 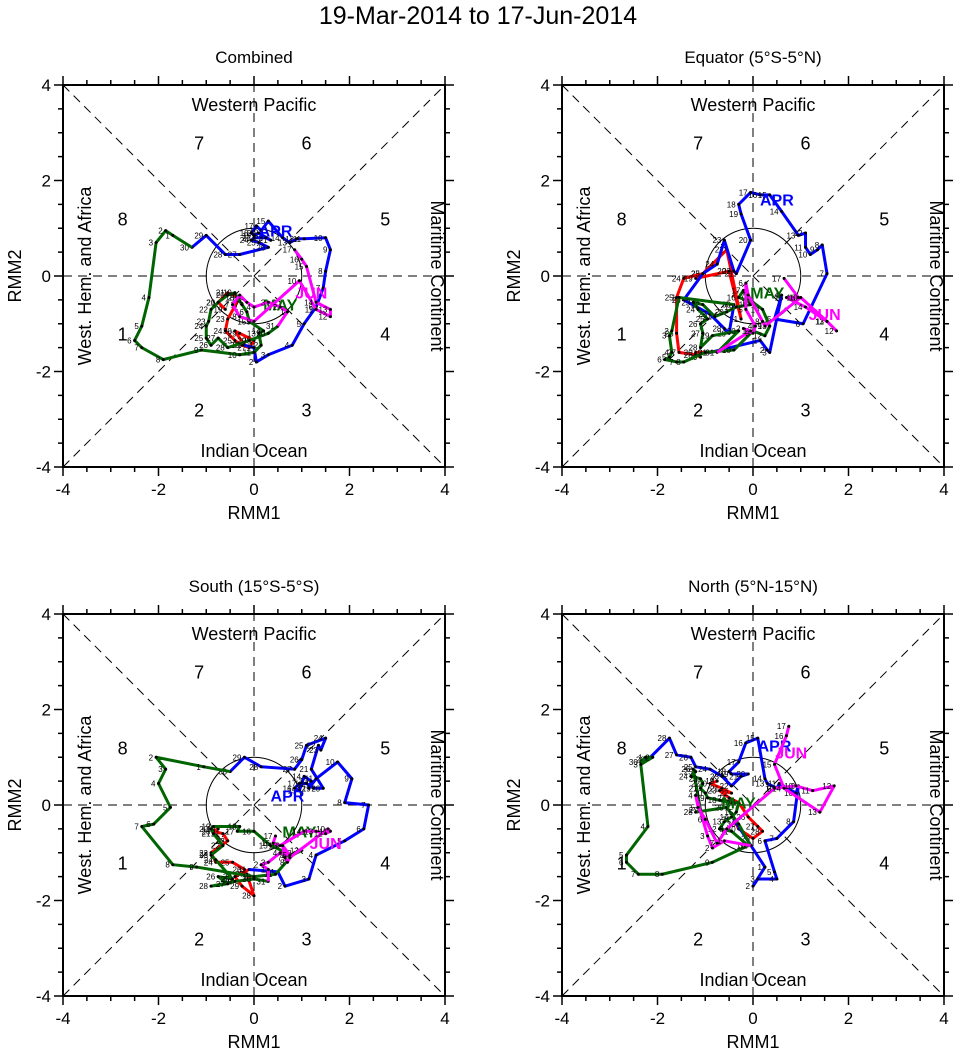 I want to click on day-label: 19, so click(x=306, y=788).